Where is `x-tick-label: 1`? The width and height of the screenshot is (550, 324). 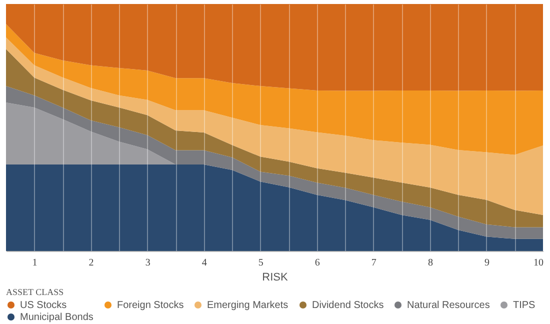
x-tick-label: 1 is located at coordinates (35, 263).